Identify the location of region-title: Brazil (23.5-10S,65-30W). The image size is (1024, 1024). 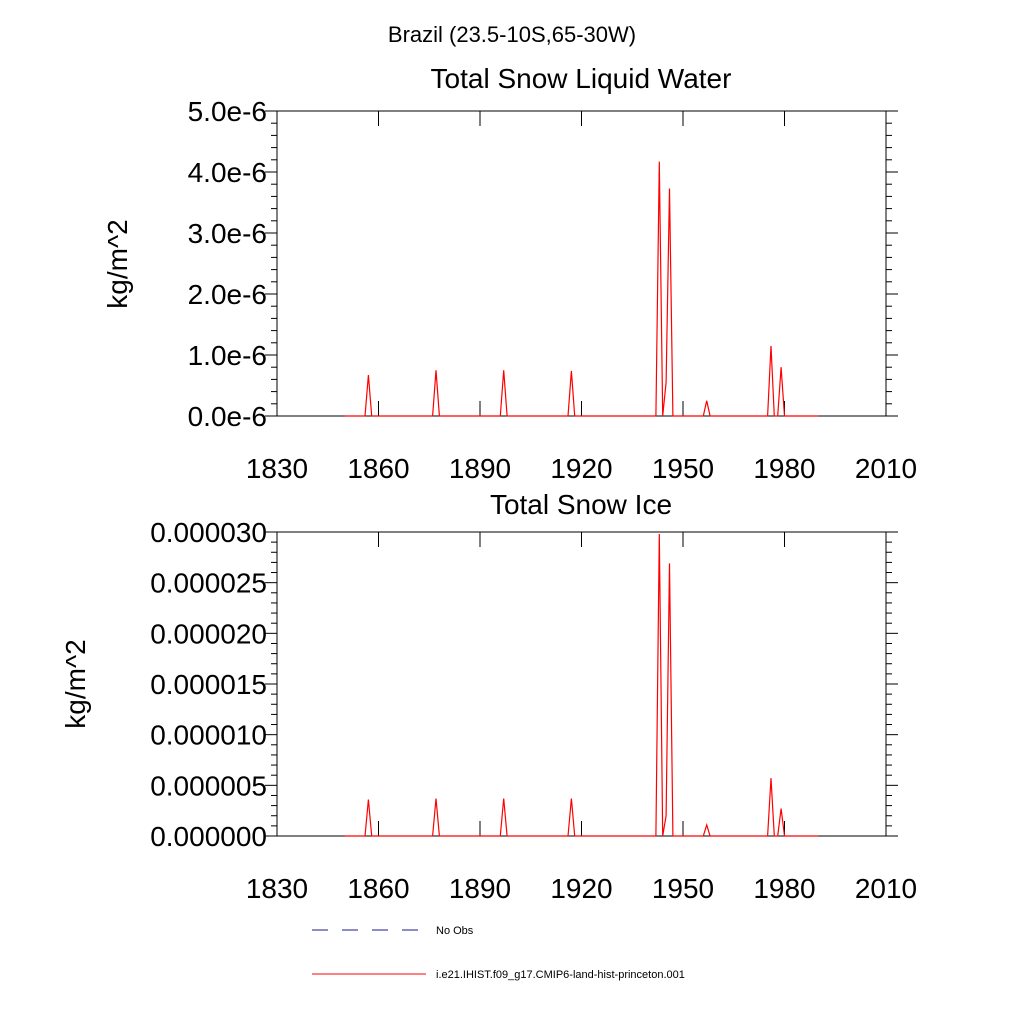
(512, 34).